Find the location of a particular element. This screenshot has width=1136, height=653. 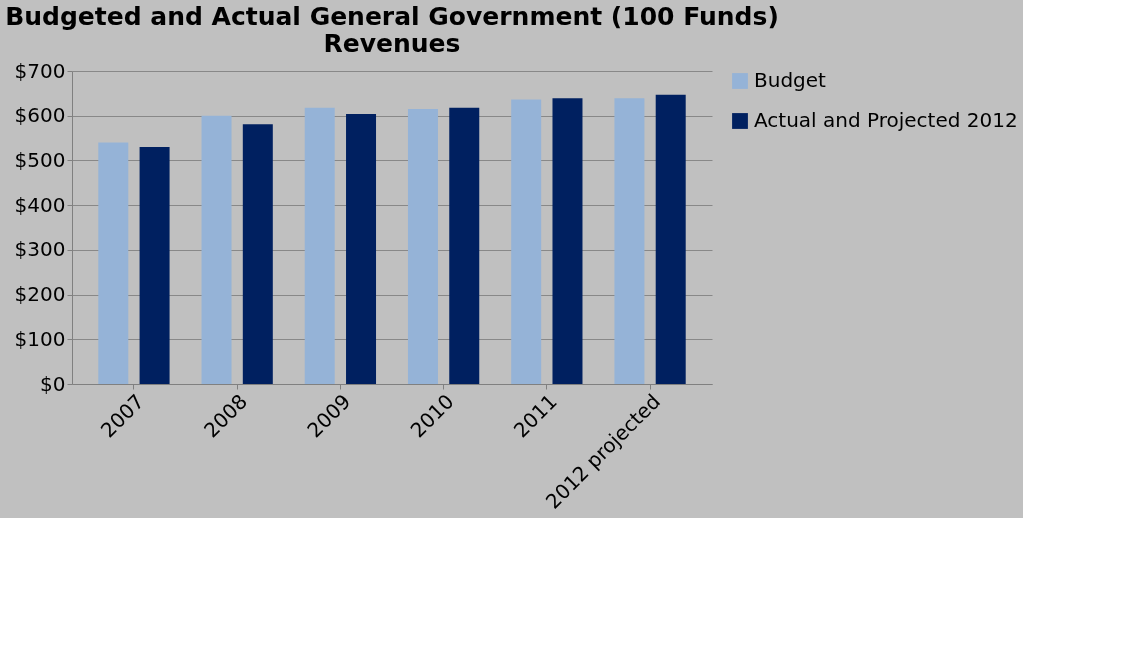

y-tick-label: $400 is located at coordinates (40, 204).